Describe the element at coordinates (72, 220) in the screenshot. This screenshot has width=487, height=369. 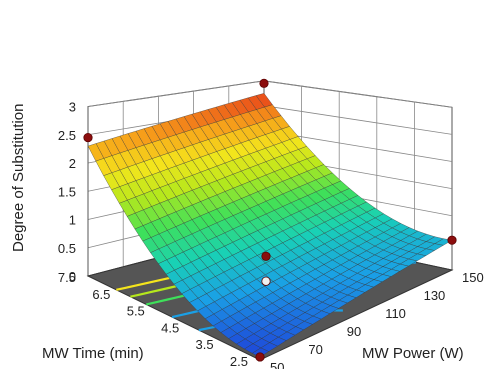
I see `z-tick-label: 1` at that location.